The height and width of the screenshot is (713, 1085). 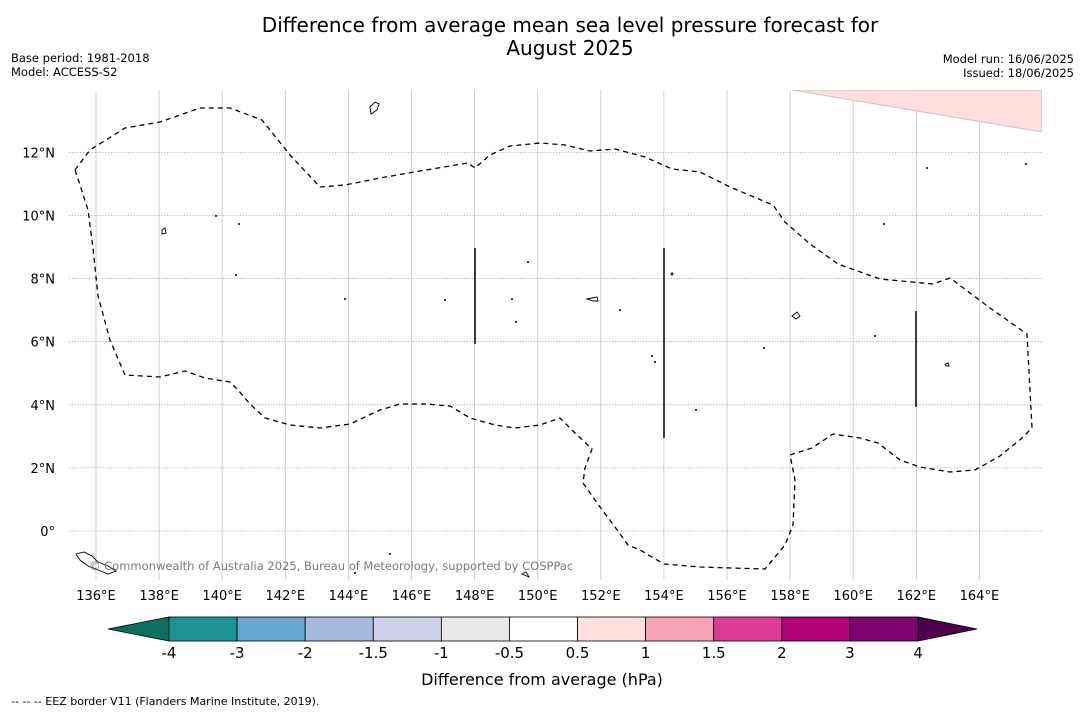 I want to click on colorbar-tick-label: 3, so click(x=850, y=653).